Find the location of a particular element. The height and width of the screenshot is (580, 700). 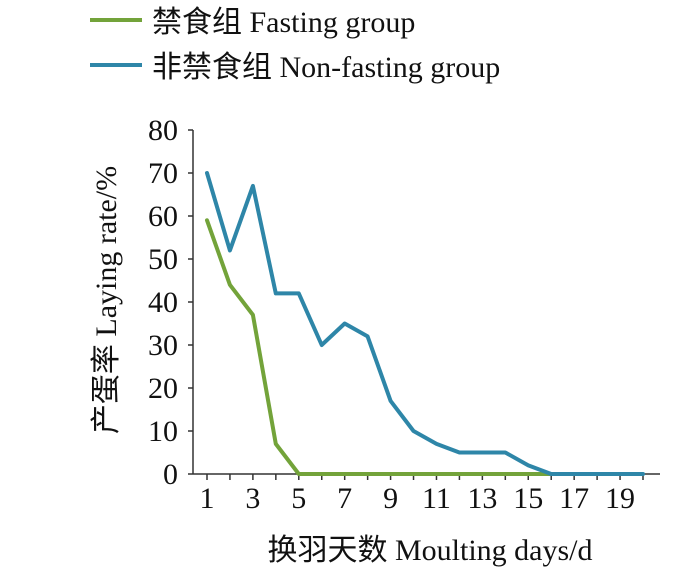

y-tick-label: 20 is located at coordinates (163, 388).